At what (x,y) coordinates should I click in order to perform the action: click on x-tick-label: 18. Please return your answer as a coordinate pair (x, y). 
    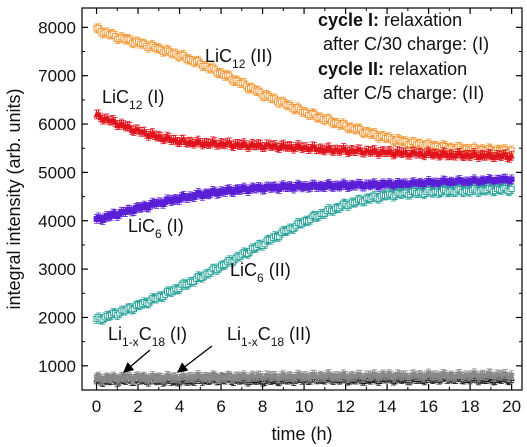
    Looking at the image, I should click on (470, 406).